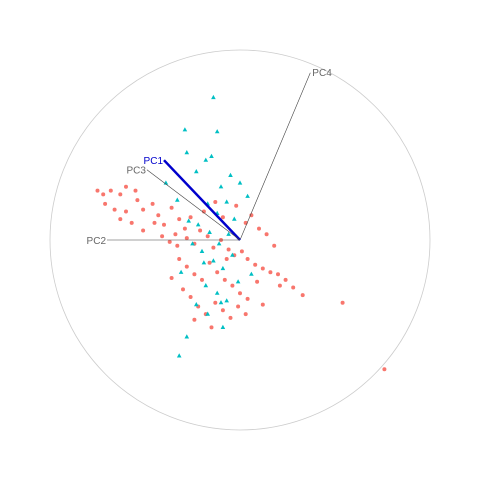 The height and width of the screenshot is (480, 480). What do you see at coordinates (202, 200) in the screenshot?
I see `axis-line-pc1` at bounding box center [202, 200].